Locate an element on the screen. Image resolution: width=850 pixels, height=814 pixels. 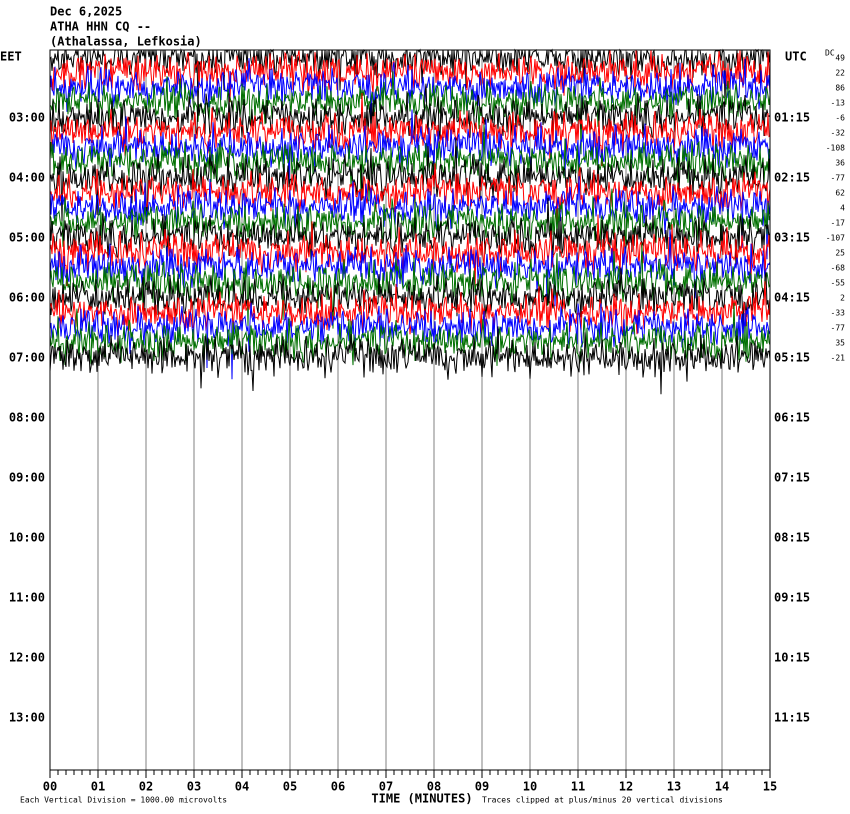
dc-offset: -107 is located at coordinates (835, 238).